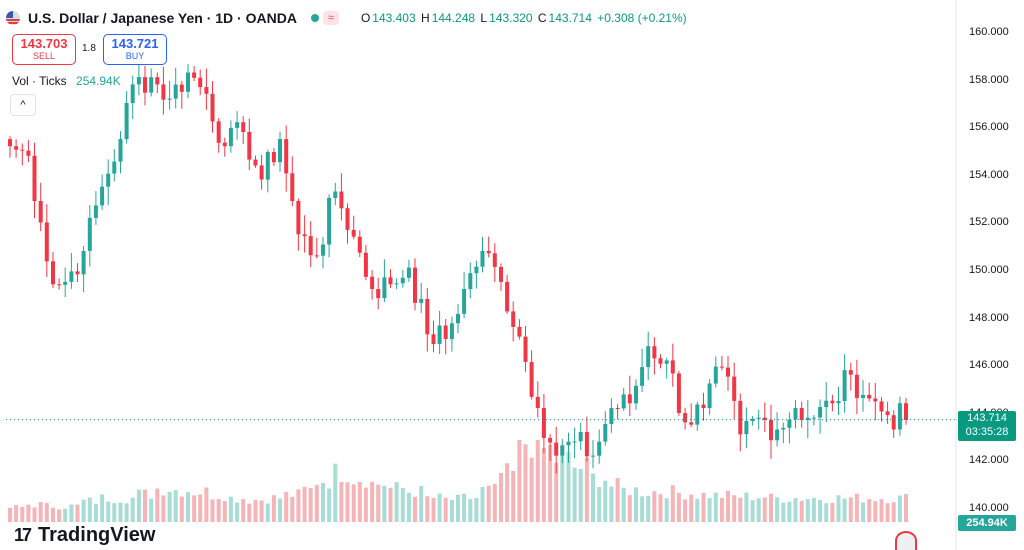 The image size is (1024, 550). I want to click on price-tick-label: 148.000, so click(989, 317).